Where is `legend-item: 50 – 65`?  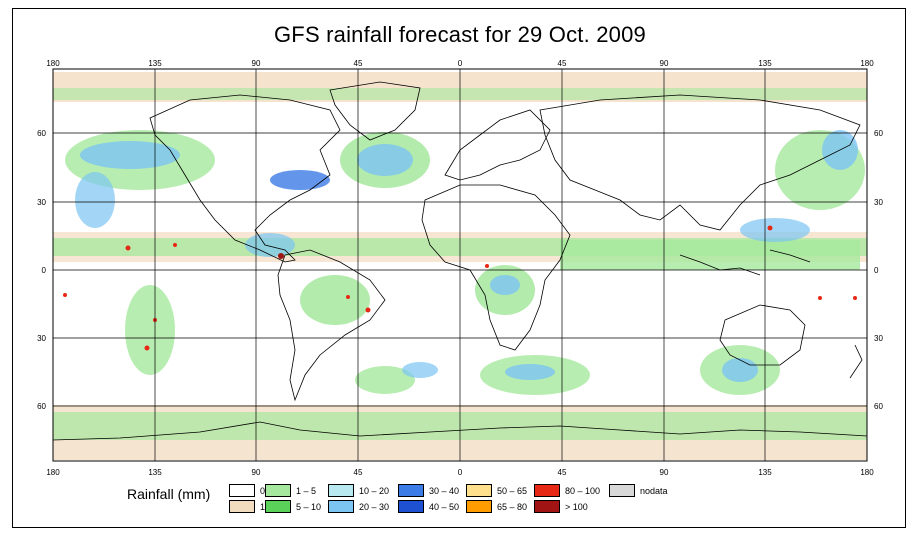
legend-item: 50 – 65 is located at coordinates (496, 490).